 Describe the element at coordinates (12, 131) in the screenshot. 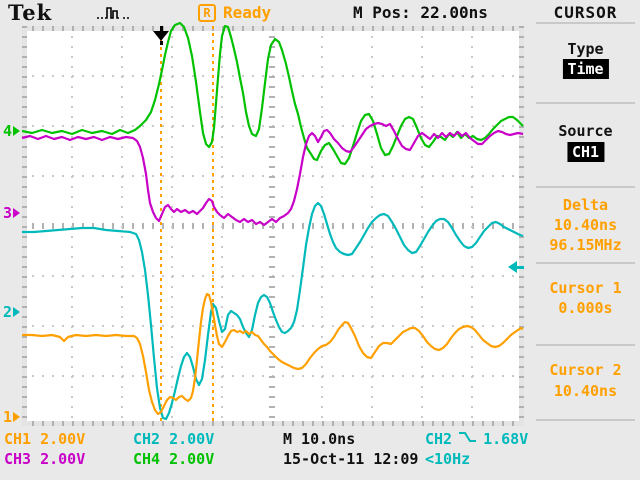

I see `channel-4-marker: 4` at that location.